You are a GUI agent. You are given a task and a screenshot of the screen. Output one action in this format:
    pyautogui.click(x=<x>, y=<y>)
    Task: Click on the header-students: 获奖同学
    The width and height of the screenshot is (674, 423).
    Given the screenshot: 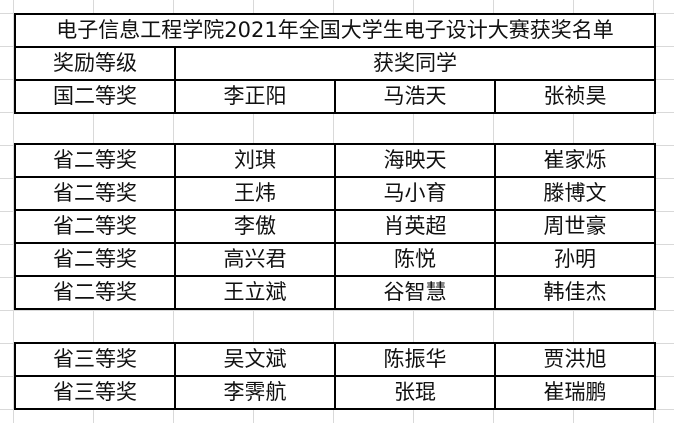 What is the action you would take?
    pyautogui.click(x=415, y=63)
    